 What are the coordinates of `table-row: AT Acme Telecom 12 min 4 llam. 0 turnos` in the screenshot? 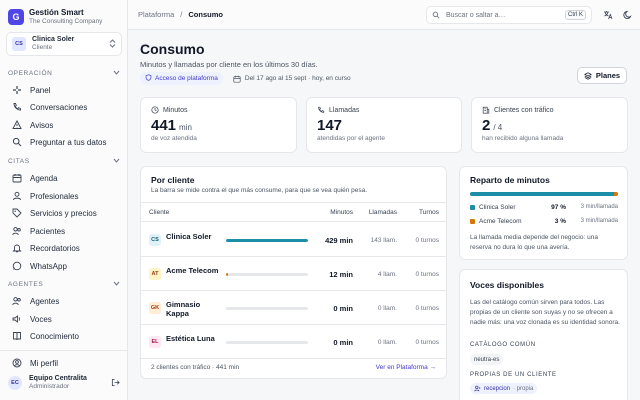 It's located at (294, 274).